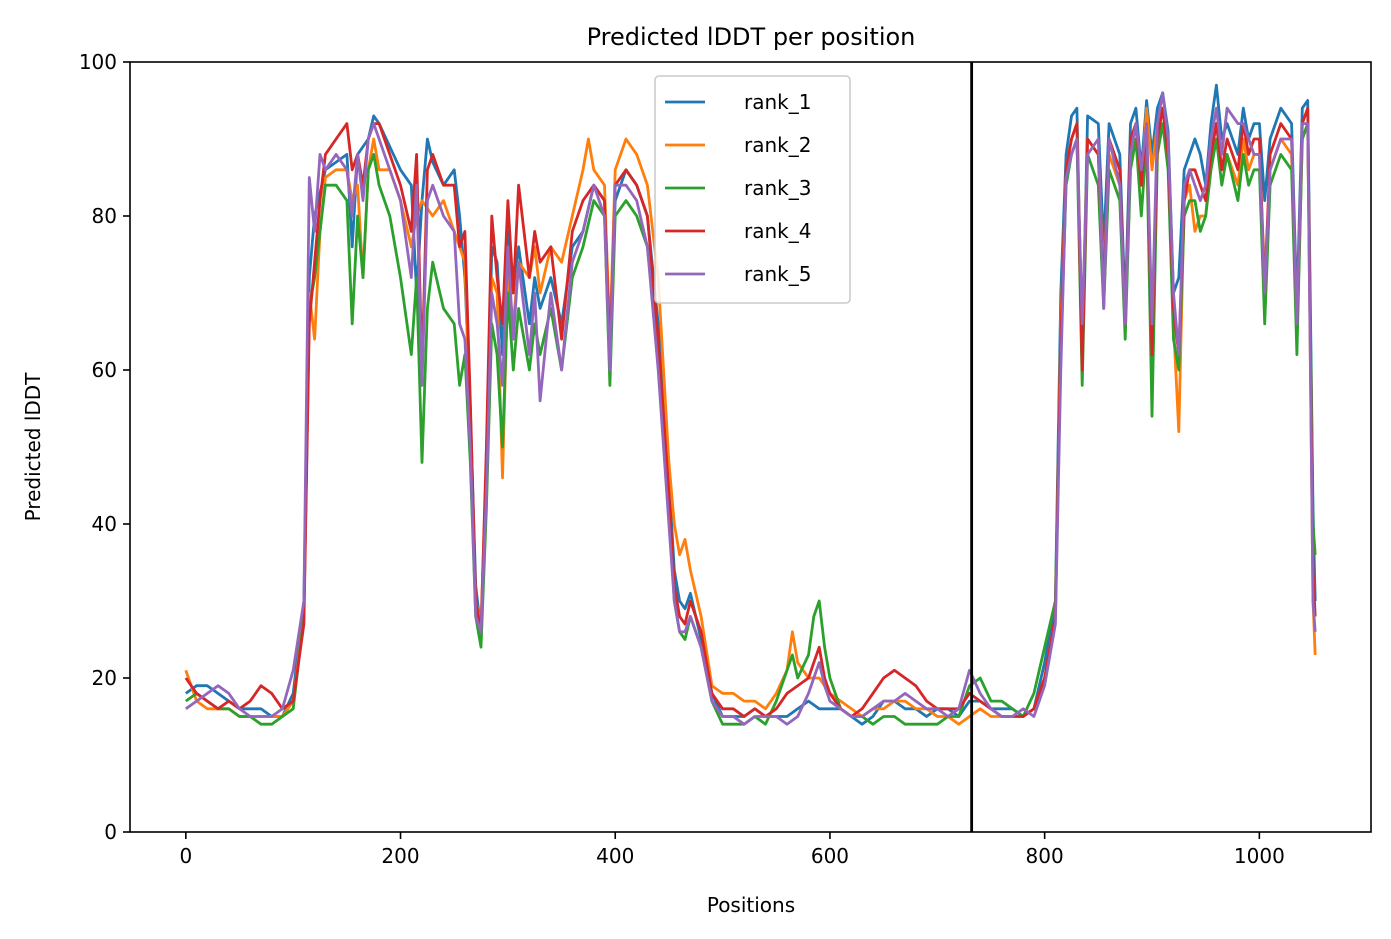  Describe the element at coordinates (751, 905) in the screenshot. I see `x-axis-title: Positions` at that location.